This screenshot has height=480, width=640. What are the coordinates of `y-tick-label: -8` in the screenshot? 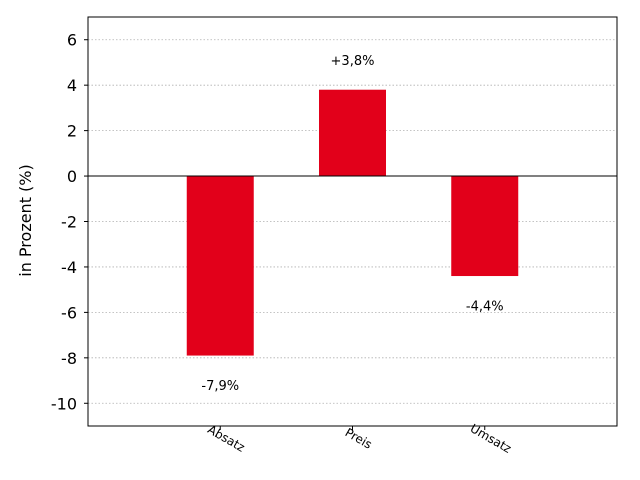 It's located at (69, 358).